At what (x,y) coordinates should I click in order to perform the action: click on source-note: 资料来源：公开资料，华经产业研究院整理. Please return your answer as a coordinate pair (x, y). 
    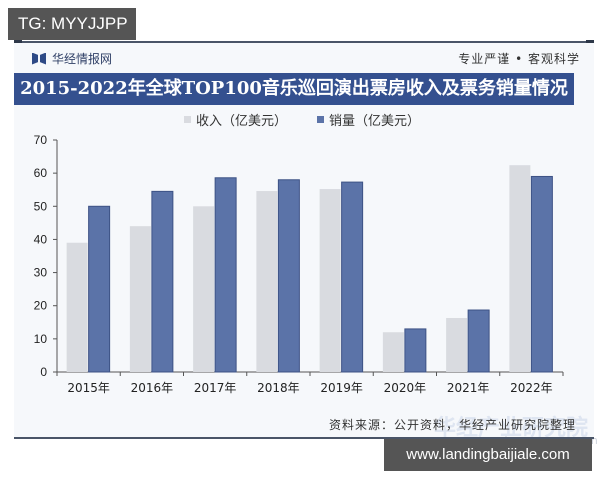
    Looking at the image, I should click on (452, 425).